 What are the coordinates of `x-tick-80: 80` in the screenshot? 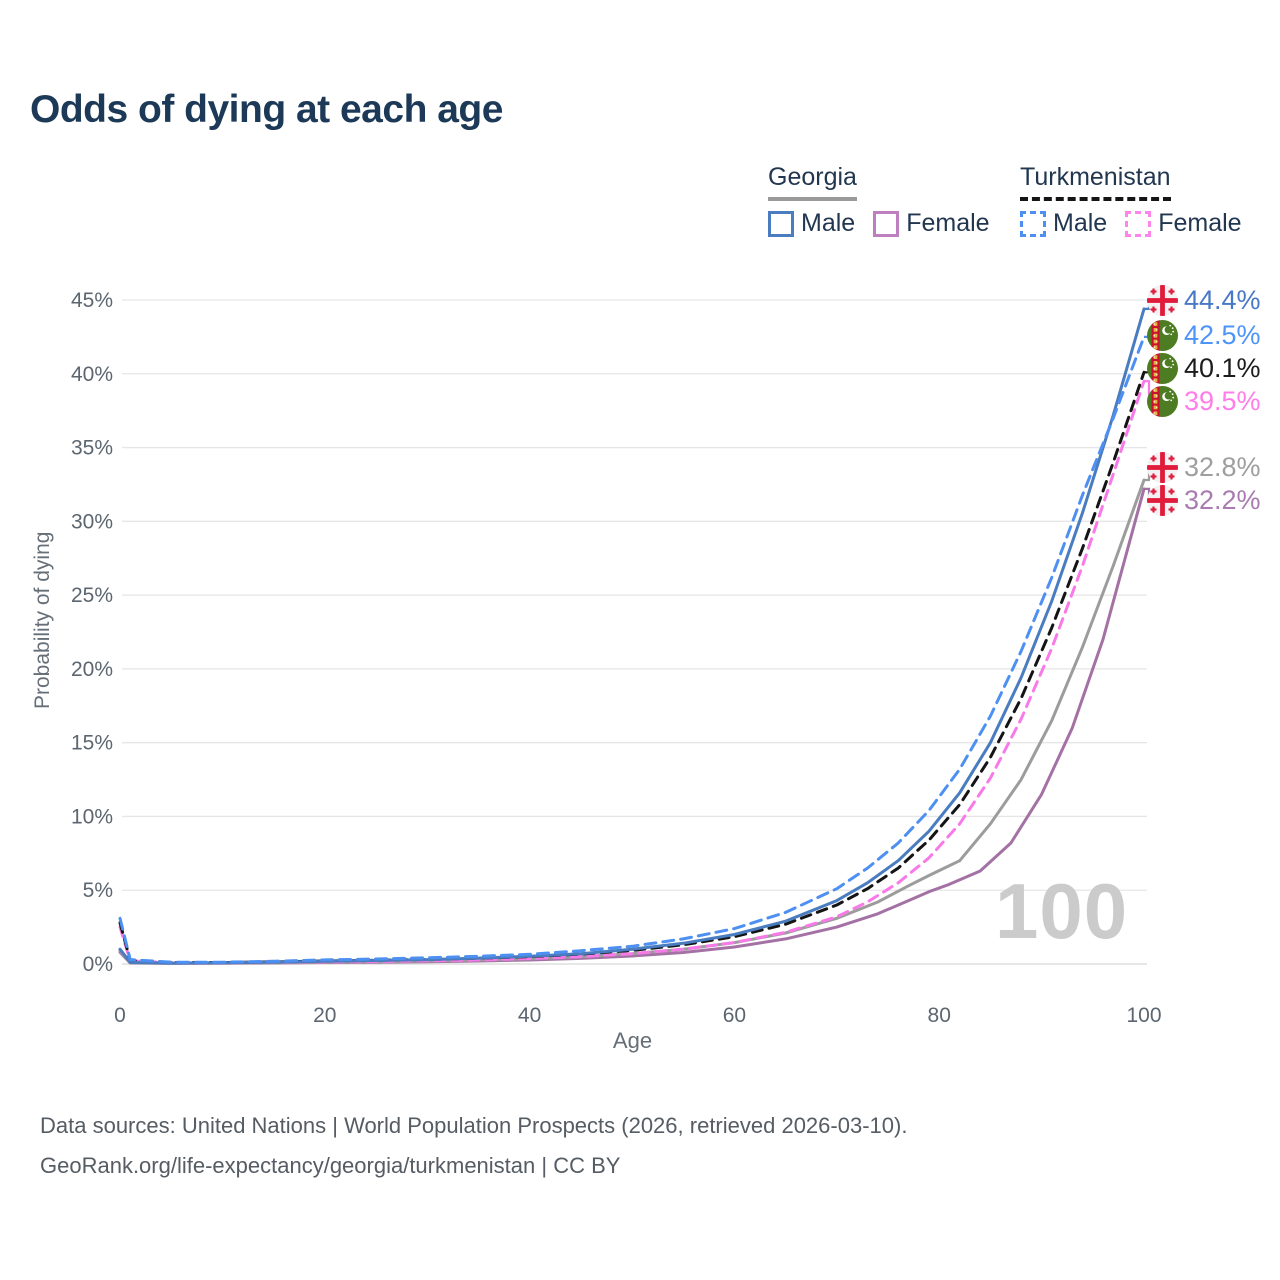 It's located at (939, 1015).